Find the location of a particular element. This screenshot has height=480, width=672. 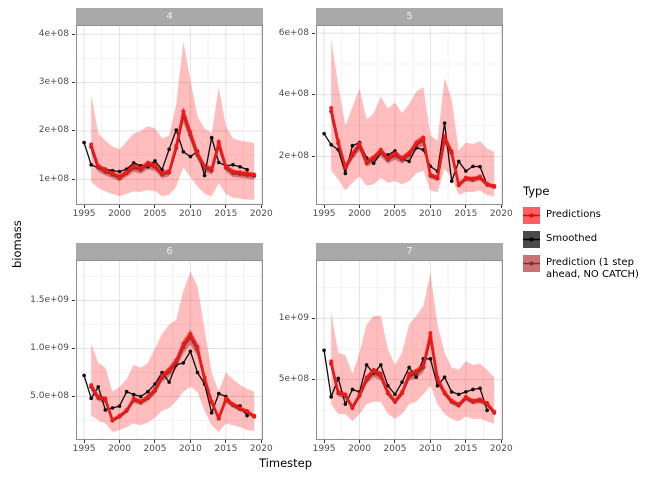

facet-strip-7: 7 is located at coordinates (409, 251).